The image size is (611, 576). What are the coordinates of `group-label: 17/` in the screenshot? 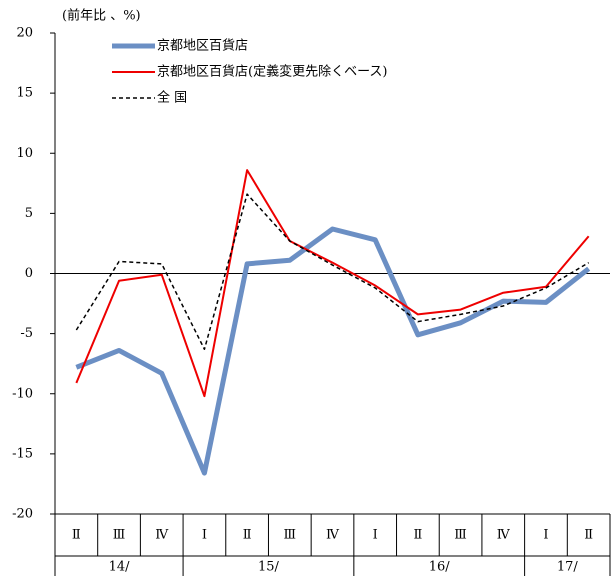 It's located at (568, 567).